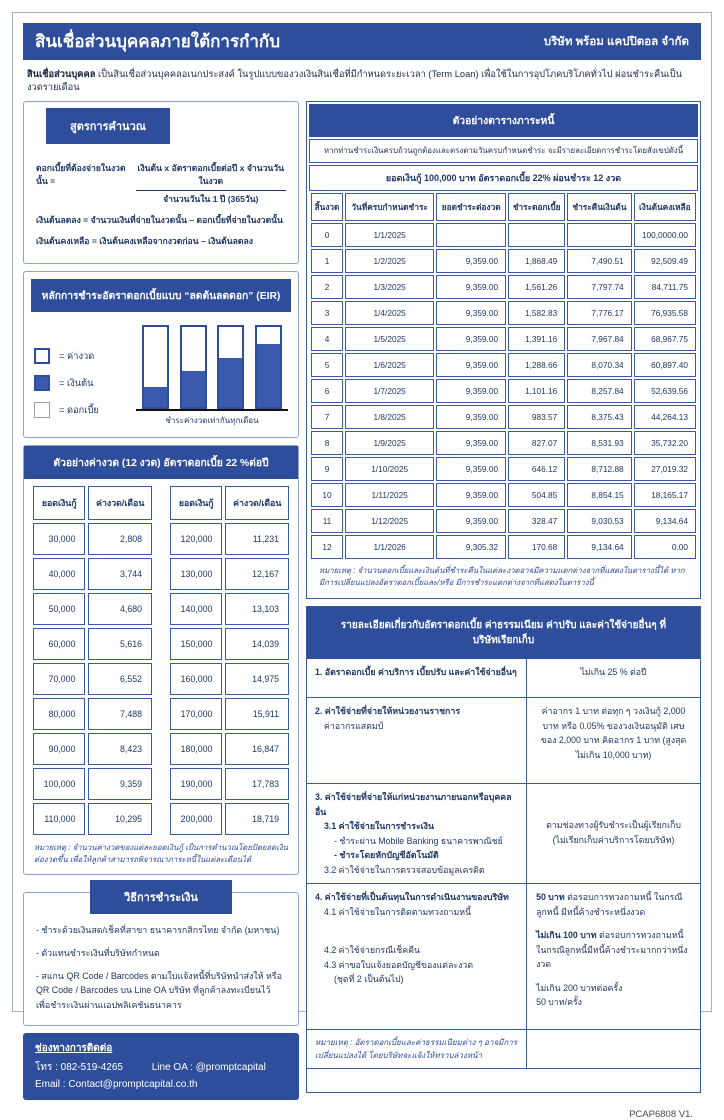 Image resolution: width=724 pixels, height=1120 pixels. Describe the element at coordinates (59, 679) in the screenshot. I see `inst-cell: 70,000` at that location.